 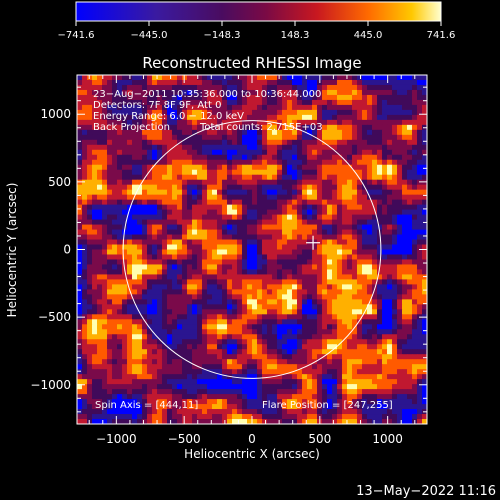 What do you see at coordinates (387, 439) in the screenshot?
I see `x-tick-label: 1000` at bounding box center [387, 439].